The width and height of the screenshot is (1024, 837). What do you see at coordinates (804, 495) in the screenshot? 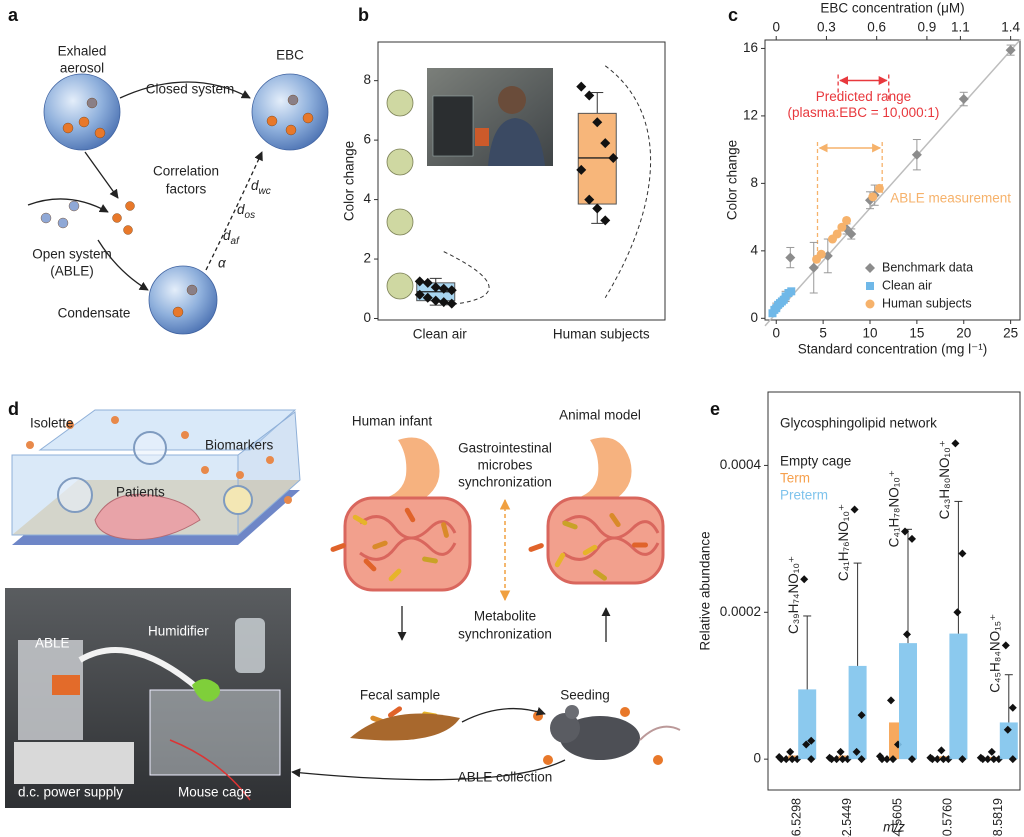
I see `legend-label: Preterm` at bounding box center [804, 495].